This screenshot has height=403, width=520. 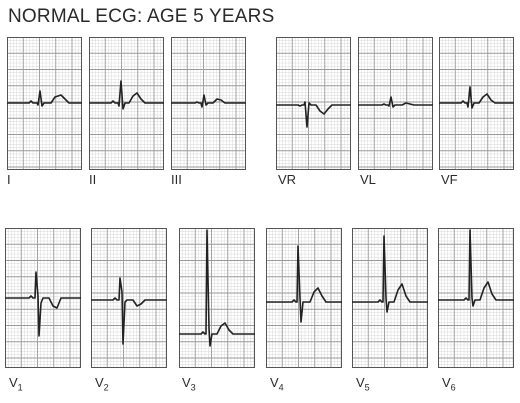 I want to click on lead-label: V6, so click(x=449, y=384).